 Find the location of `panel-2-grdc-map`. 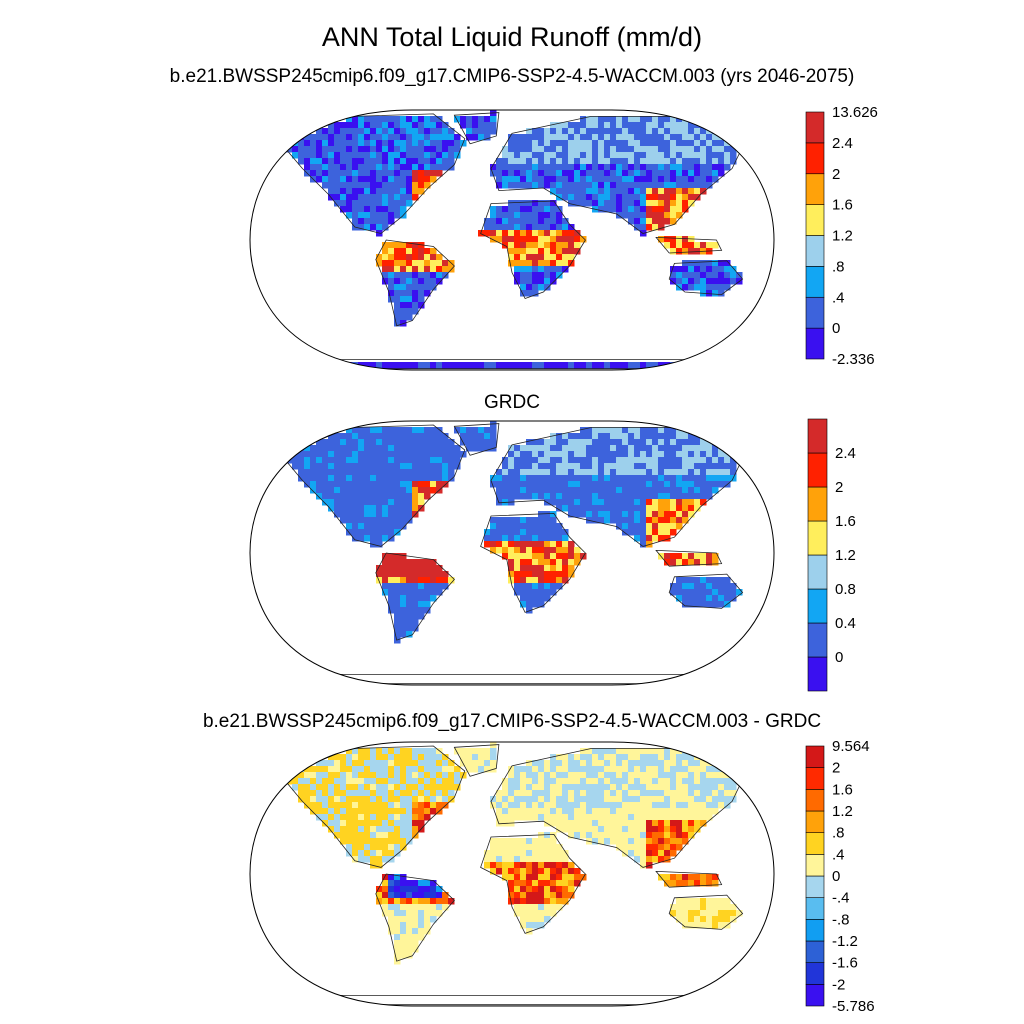

panel-2-grdc-map is located at coordinates (512, 553).